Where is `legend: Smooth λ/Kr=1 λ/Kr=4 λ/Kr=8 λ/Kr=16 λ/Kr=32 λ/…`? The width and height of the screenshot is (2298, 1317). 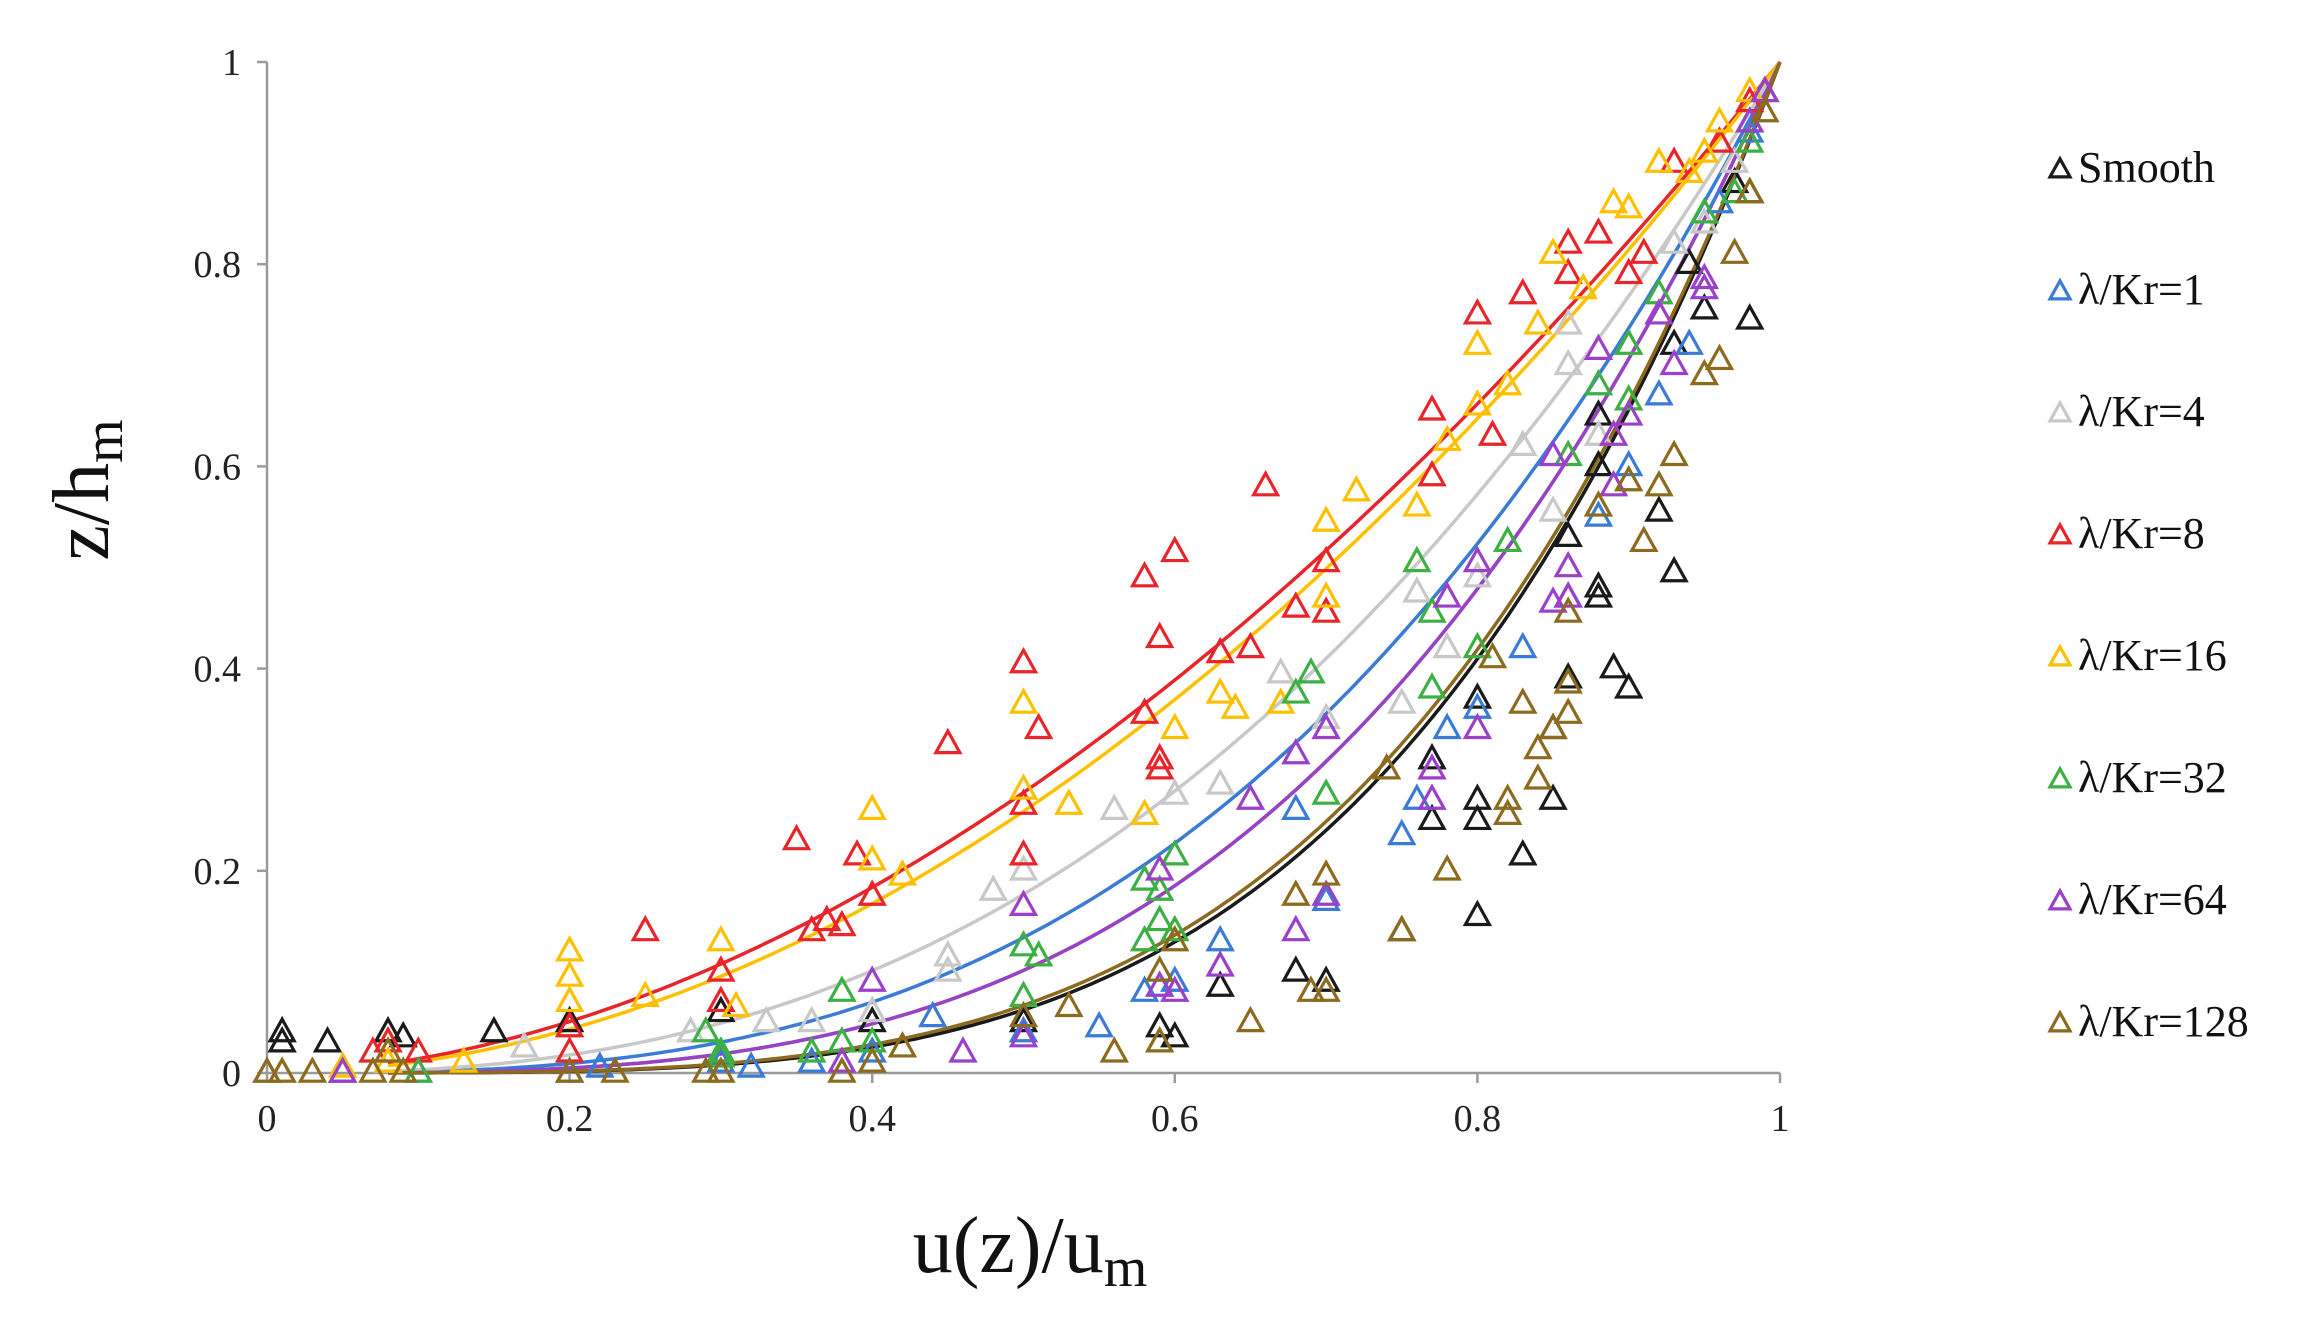 legend: Smooth λ/Kr=1 λ/Kr=4 λ/Kr=8 λ/Kr=16 λ/Kr=32 λ/… is located at coordinates (2148, 594).